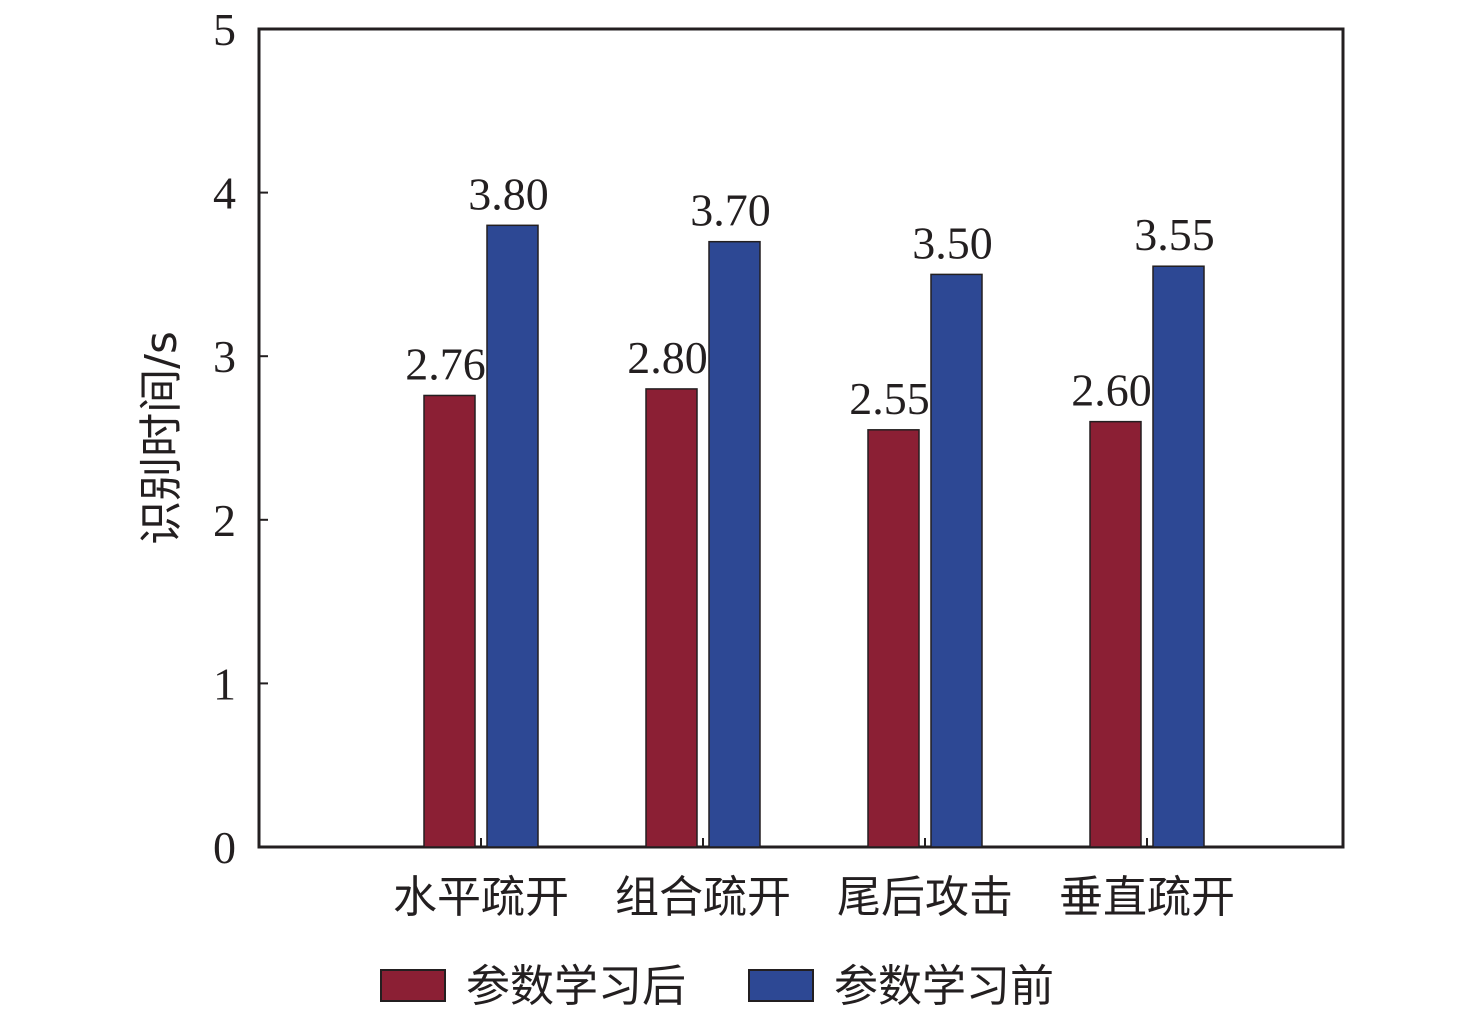 The height and width of the screenshot is (1017, 1476). Describe the element at coordinates (224, 847) in the screenshot. I see `y-tick-label: 0` at that location.